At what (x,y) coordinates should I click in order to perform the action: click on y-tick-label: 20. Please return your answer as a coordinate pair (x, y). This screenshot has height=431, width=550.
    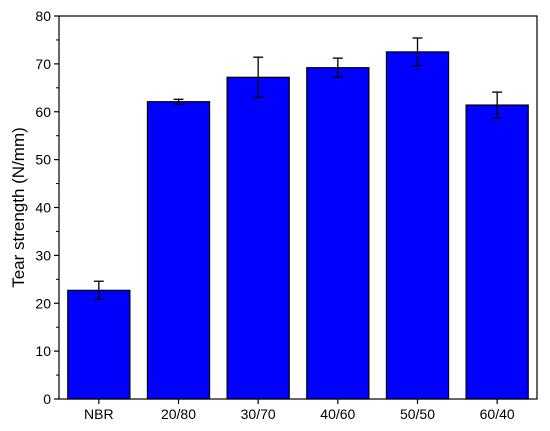
    Looking at the image, I should click on (43, 303).